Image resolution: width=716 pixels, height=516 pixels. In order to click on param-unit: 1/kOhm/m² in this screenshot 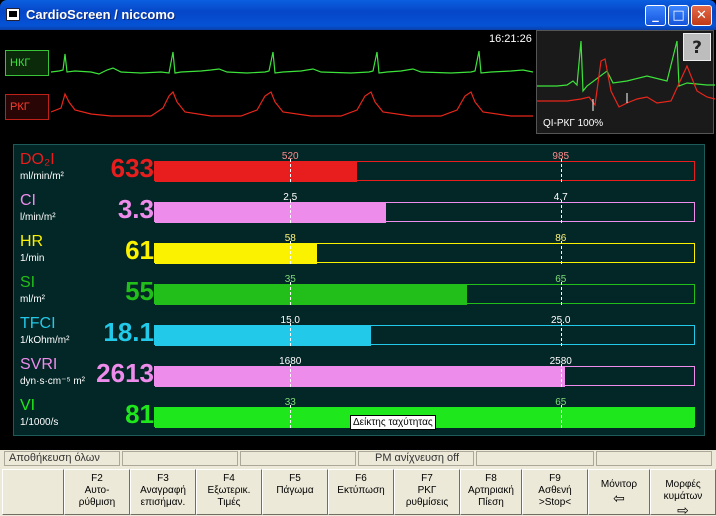, I will do `click(45, 340)`.